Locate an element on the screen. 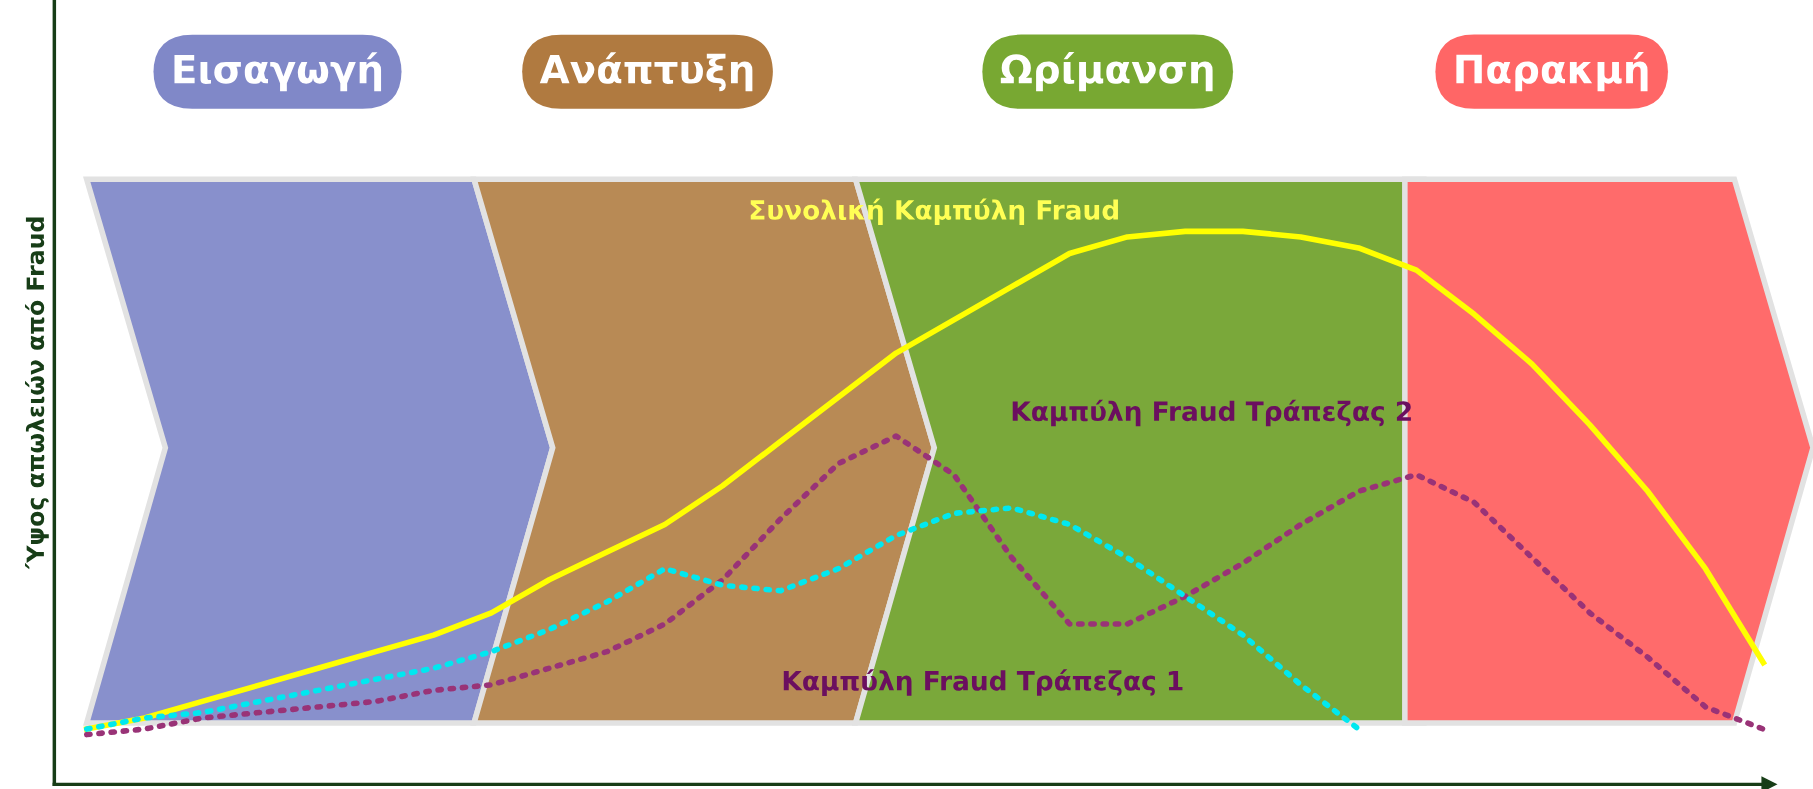 Image resolution: width=1813 pixels, height=789 pixels. text: Ανάπτυξη is located at coordinates (646, 72).